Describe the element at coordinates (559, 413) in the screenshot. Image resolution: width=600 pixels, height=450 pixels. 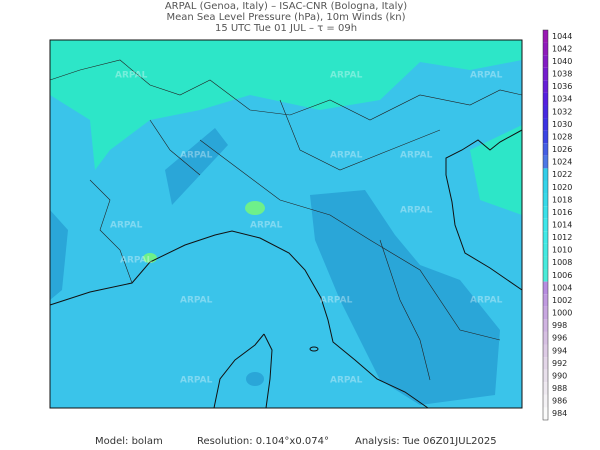
I see `colorbar-label: 984` at that location.